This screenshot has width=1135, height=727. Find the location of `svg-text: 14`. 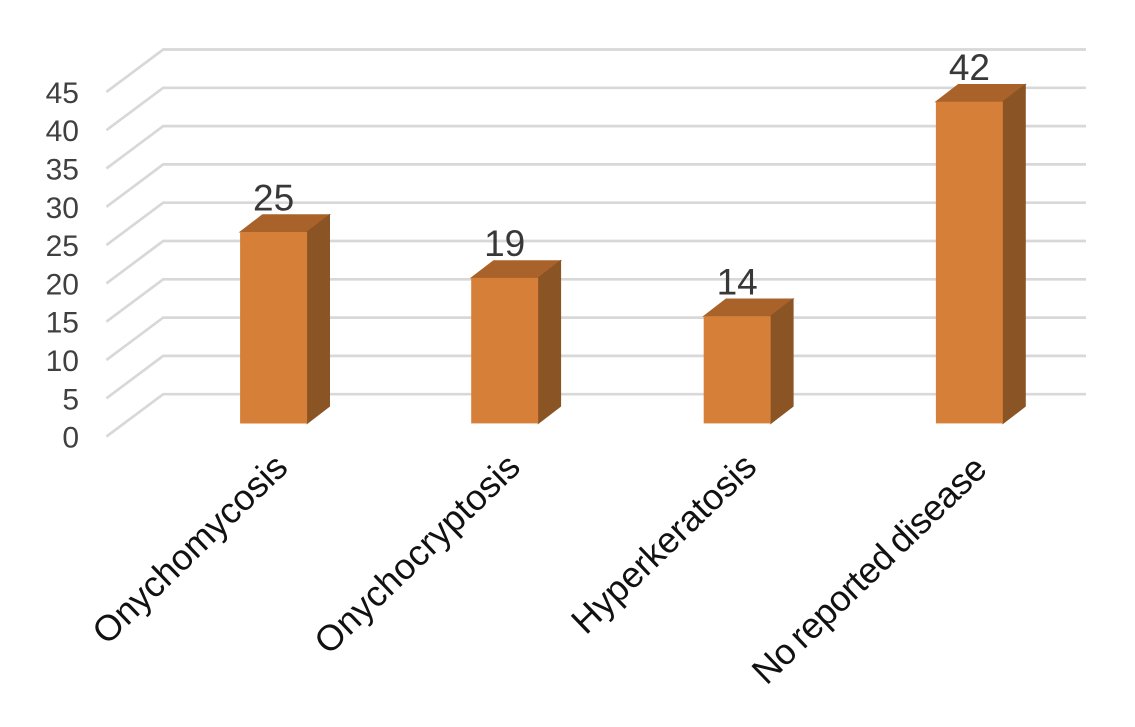

svg-text: 14 is located at coordinates (737, 282).